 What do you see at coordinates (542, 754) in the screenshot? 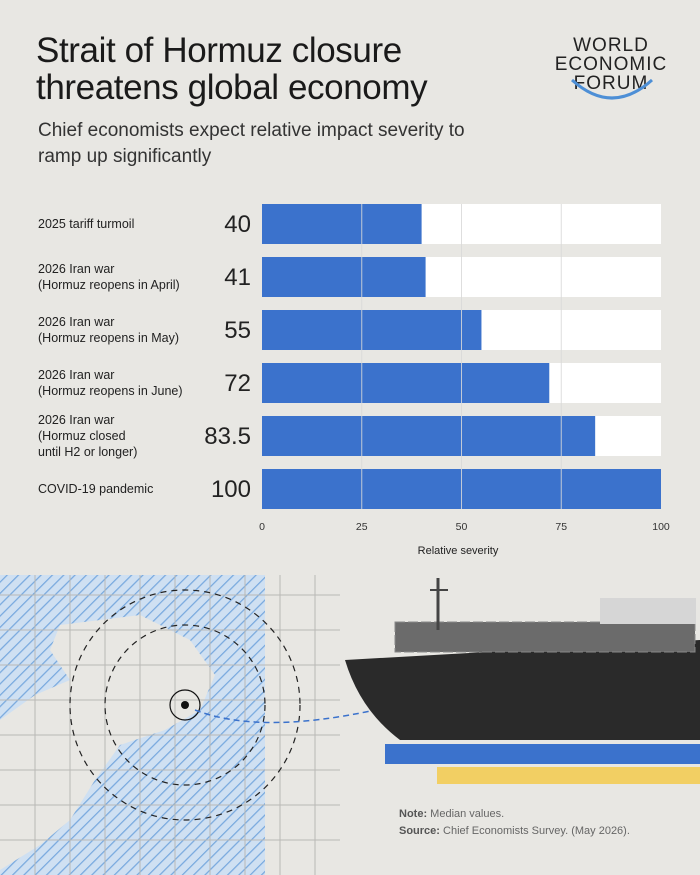
I see `blue-stripe` at bounding box center [542, 754].